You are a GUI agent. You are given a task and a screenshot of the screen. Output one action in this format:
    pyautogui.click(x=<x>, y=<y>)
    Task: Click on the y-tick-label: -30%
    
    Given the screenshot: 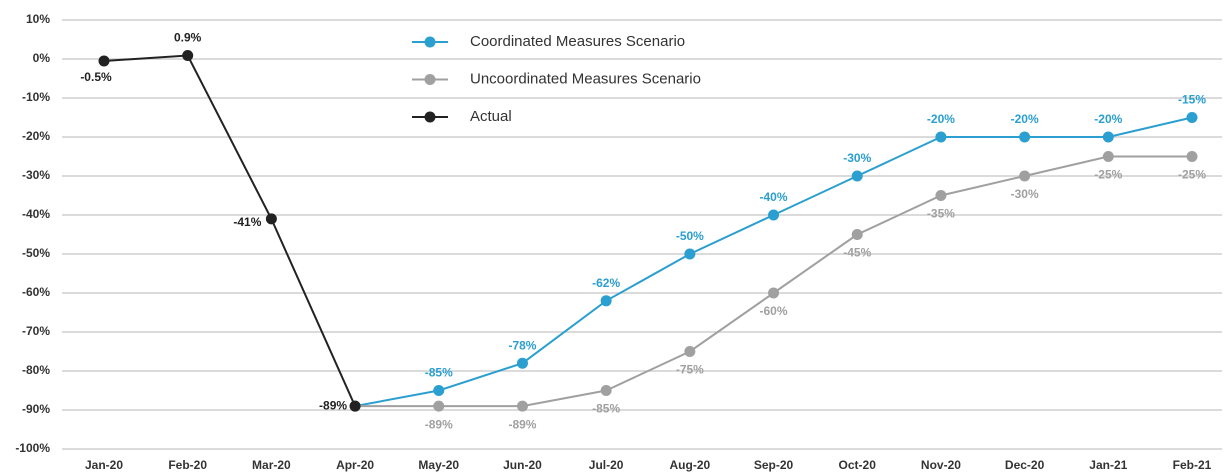 What is the action you would take?
    pyautogui.click(x=36, y=175)
    